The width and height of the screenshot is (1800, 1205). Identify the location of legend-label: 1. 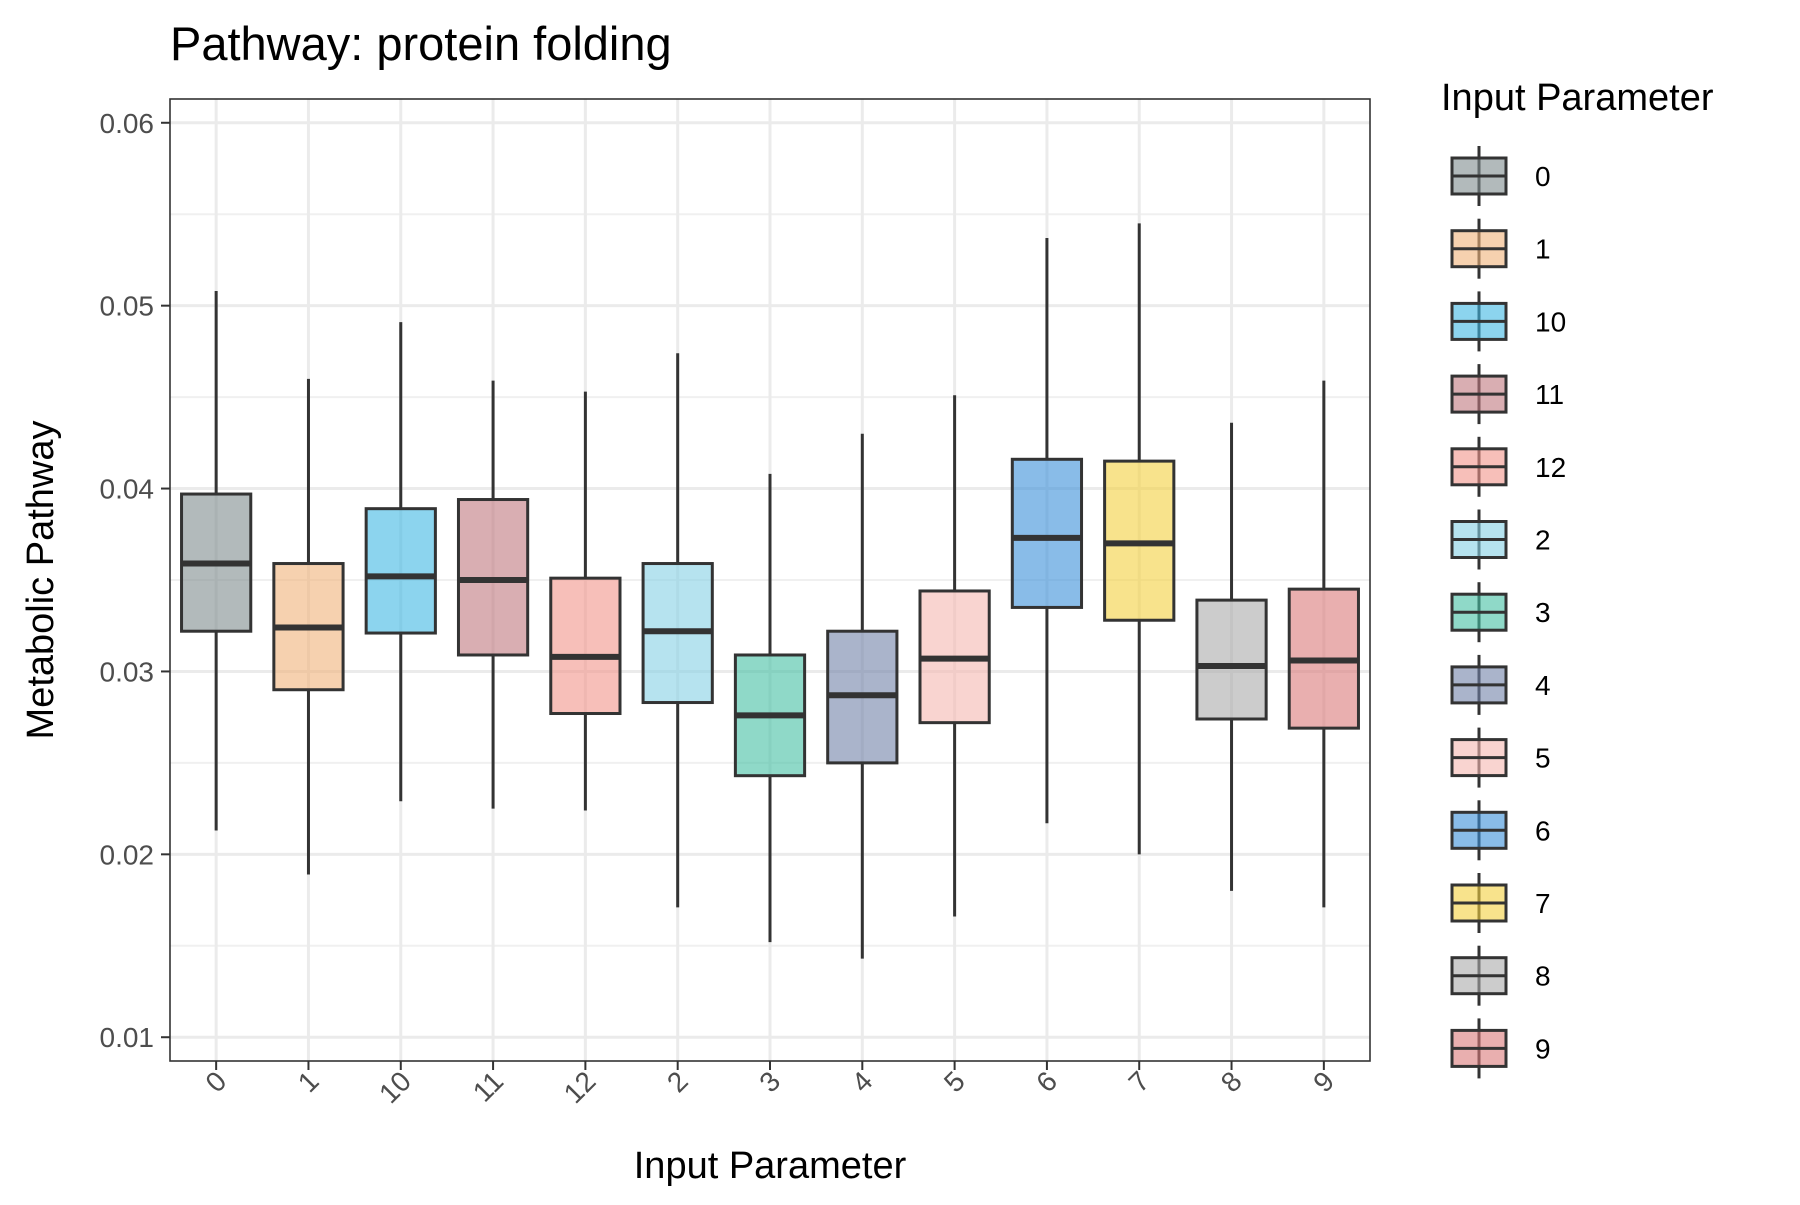
(1543, 249).